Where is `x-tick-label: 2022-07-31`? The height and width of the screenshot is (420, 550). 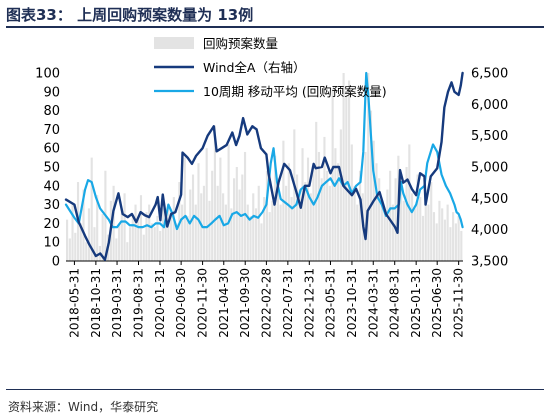
x-tick-label: 2022-07-31 is located at coordinates (288, 303).